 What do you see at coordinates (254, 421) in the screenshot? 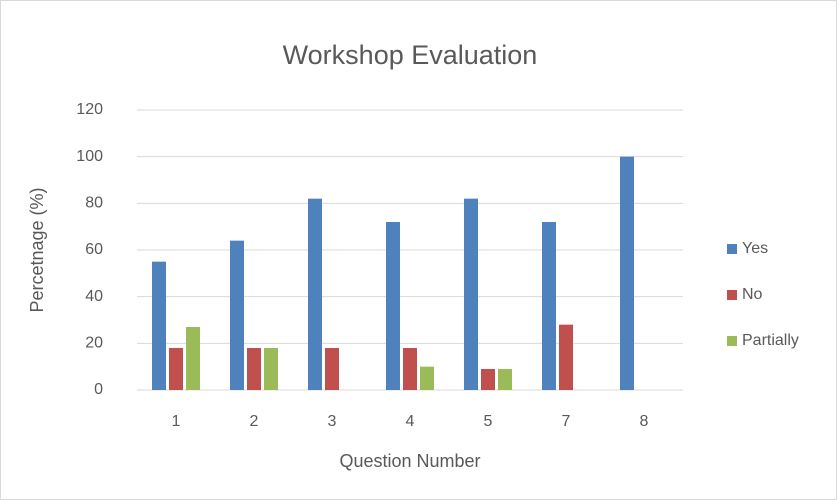
I see `x-tick-label: 2` at bounding box center [254, 421].